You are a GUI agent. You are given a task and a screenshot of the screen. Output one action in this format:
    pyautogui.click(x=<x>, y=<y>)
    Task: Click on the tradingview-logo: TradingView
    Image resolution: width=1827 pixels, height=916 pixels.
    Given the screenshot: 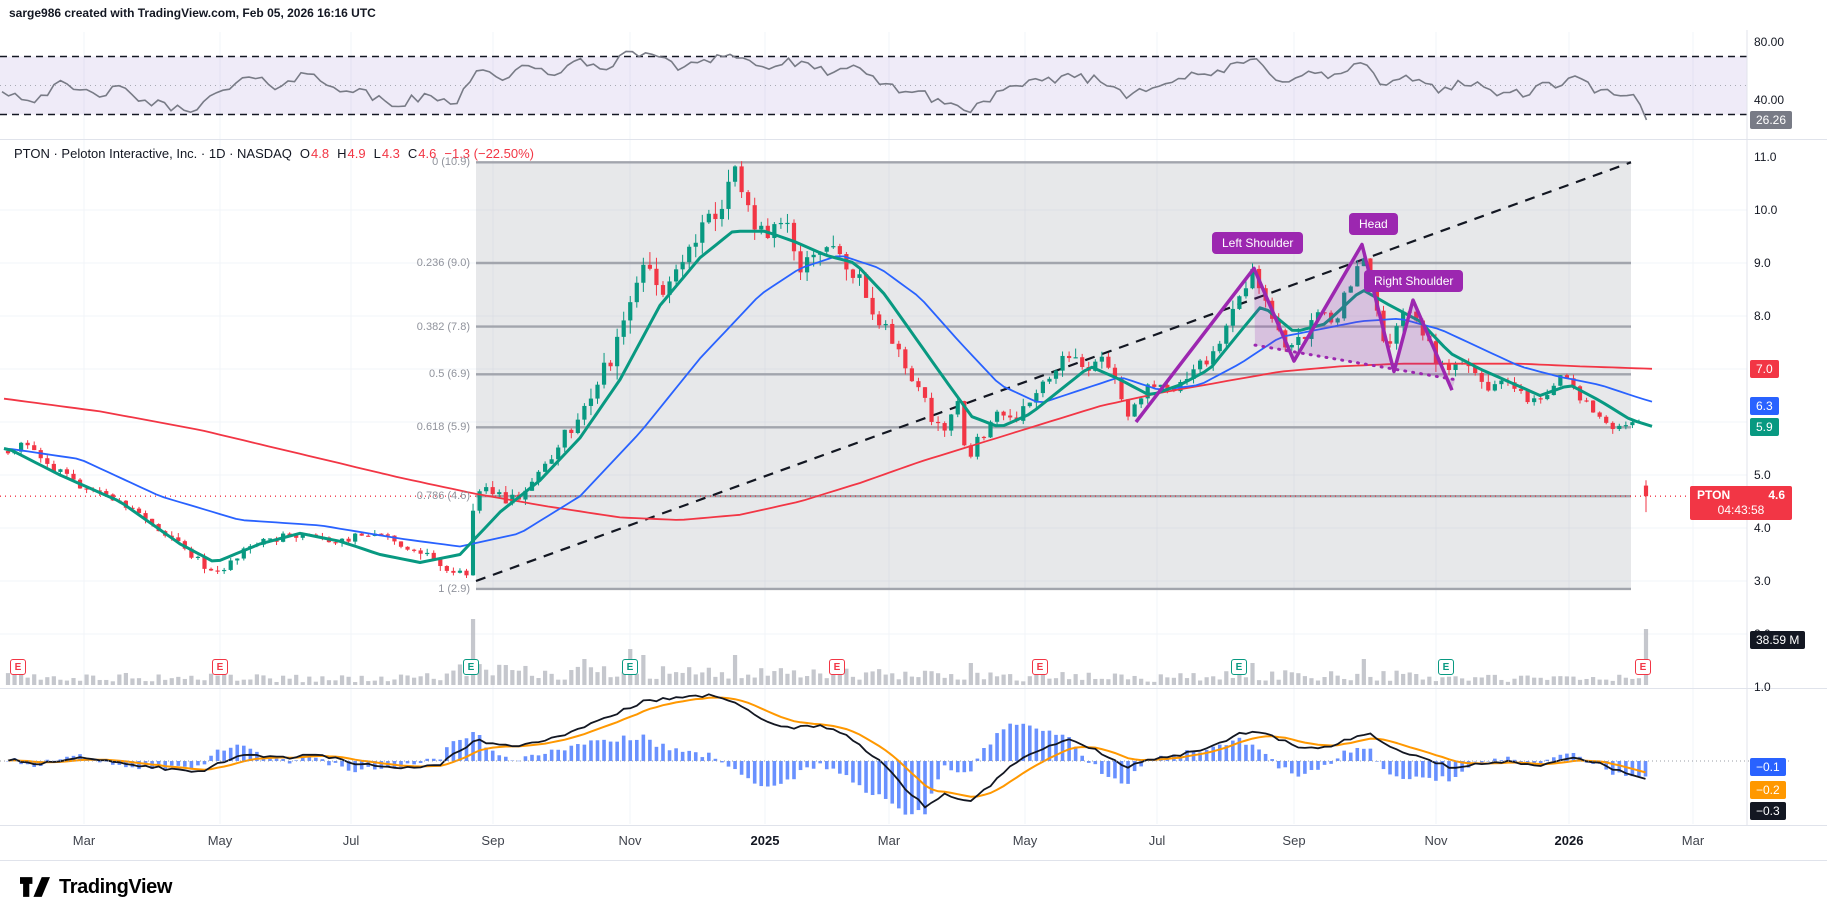 What is the action you would take?
    pyautogui.click(x=96, y=887)
    